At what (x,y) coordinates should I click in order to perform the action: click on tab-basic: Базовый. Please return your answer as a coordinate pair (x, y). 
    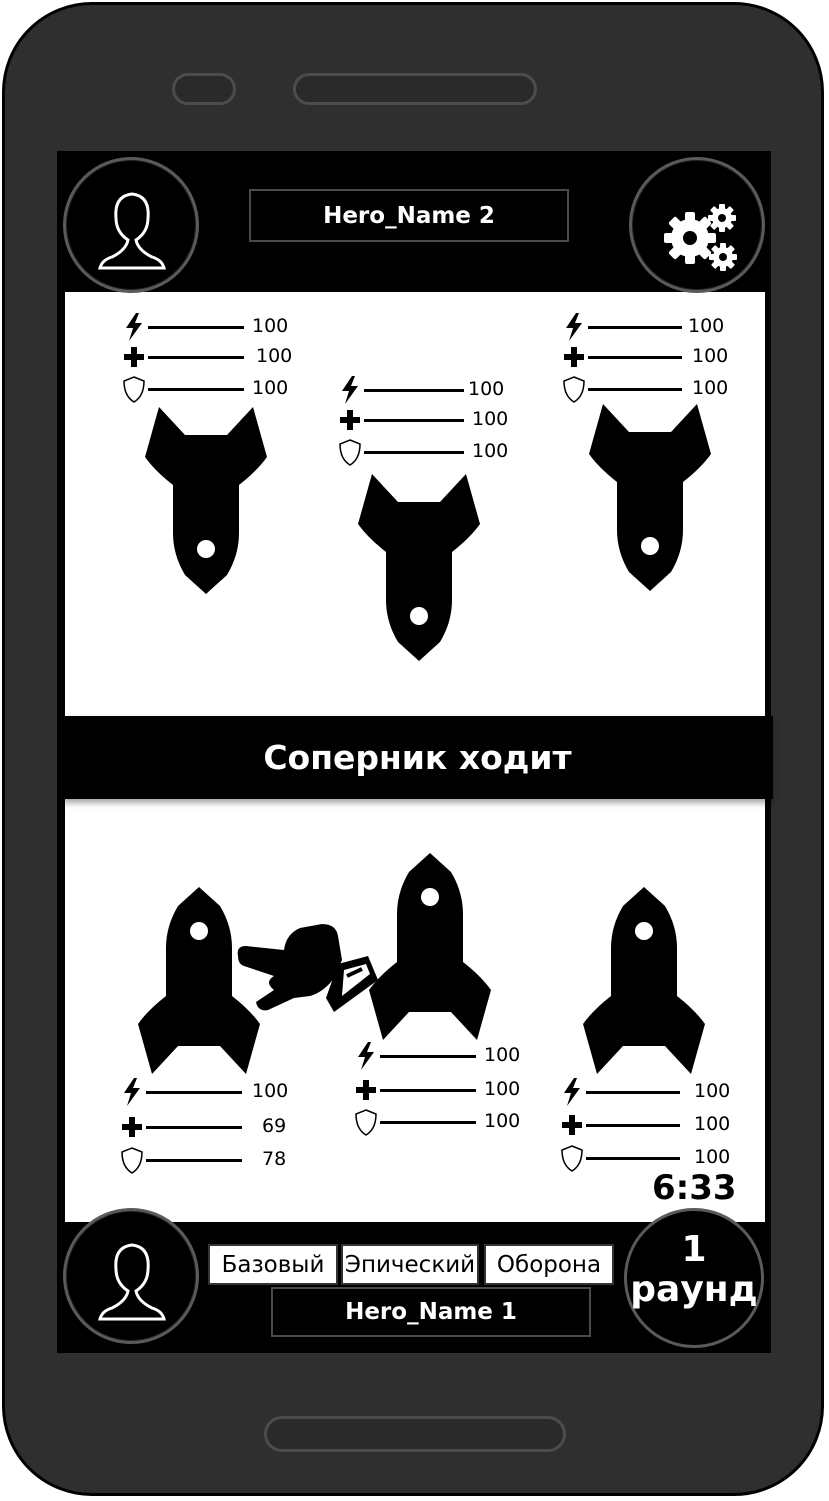
    Looking at the image, I should click on (273, 1264).